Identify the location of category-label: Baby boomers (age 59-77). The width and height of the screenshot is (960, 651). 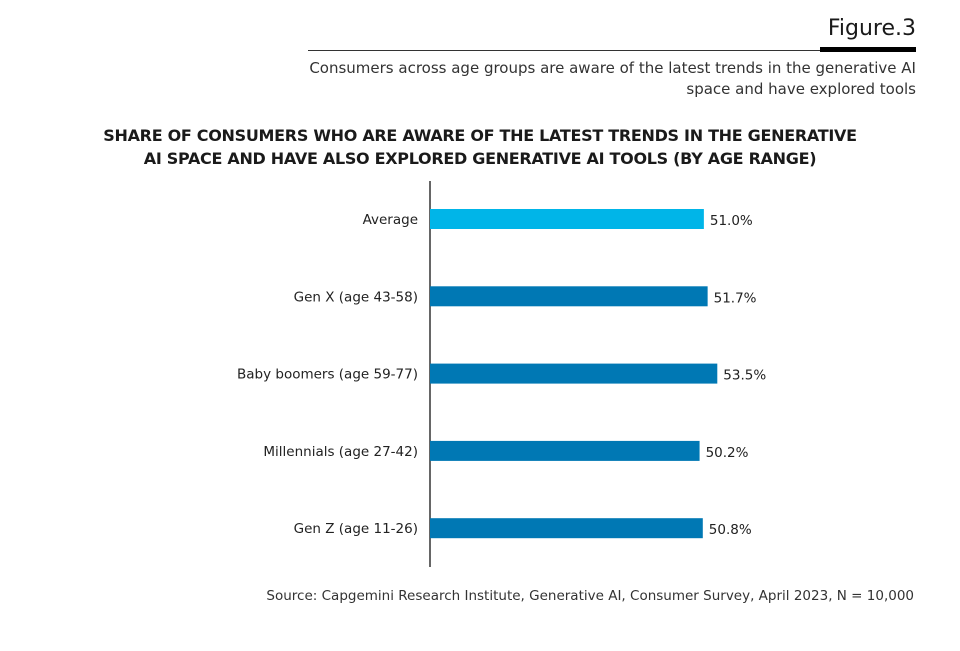
(327, 375).